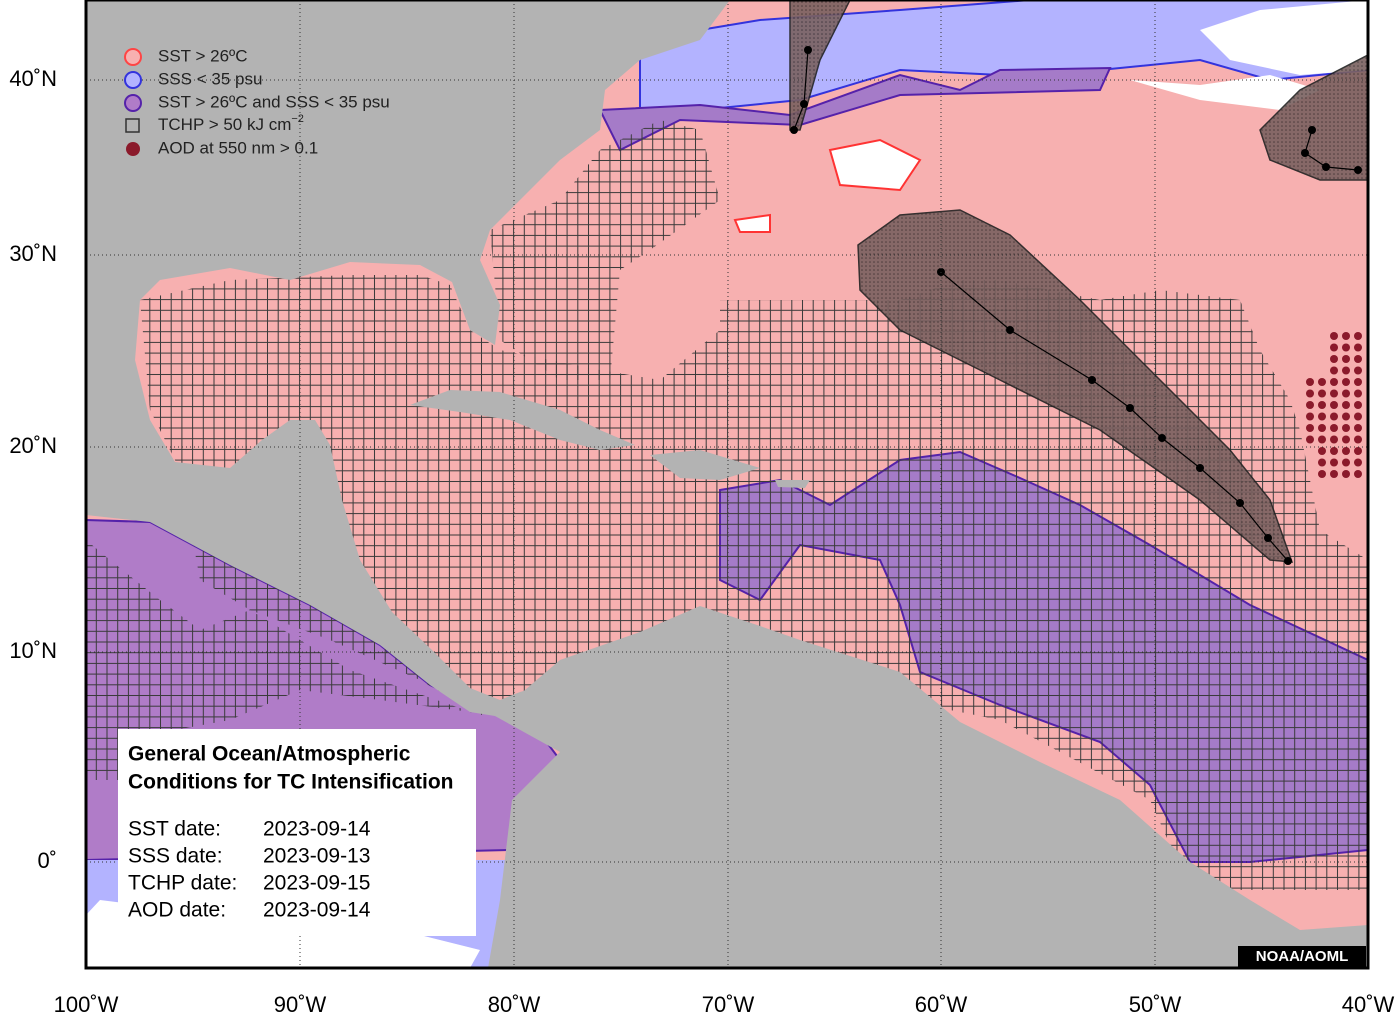 The image size is (1400, 1019). What do you see at coordinates (182, 883) in the screenshot?
I see `info-label: TCHP date:` at bounding box center [182, 883].